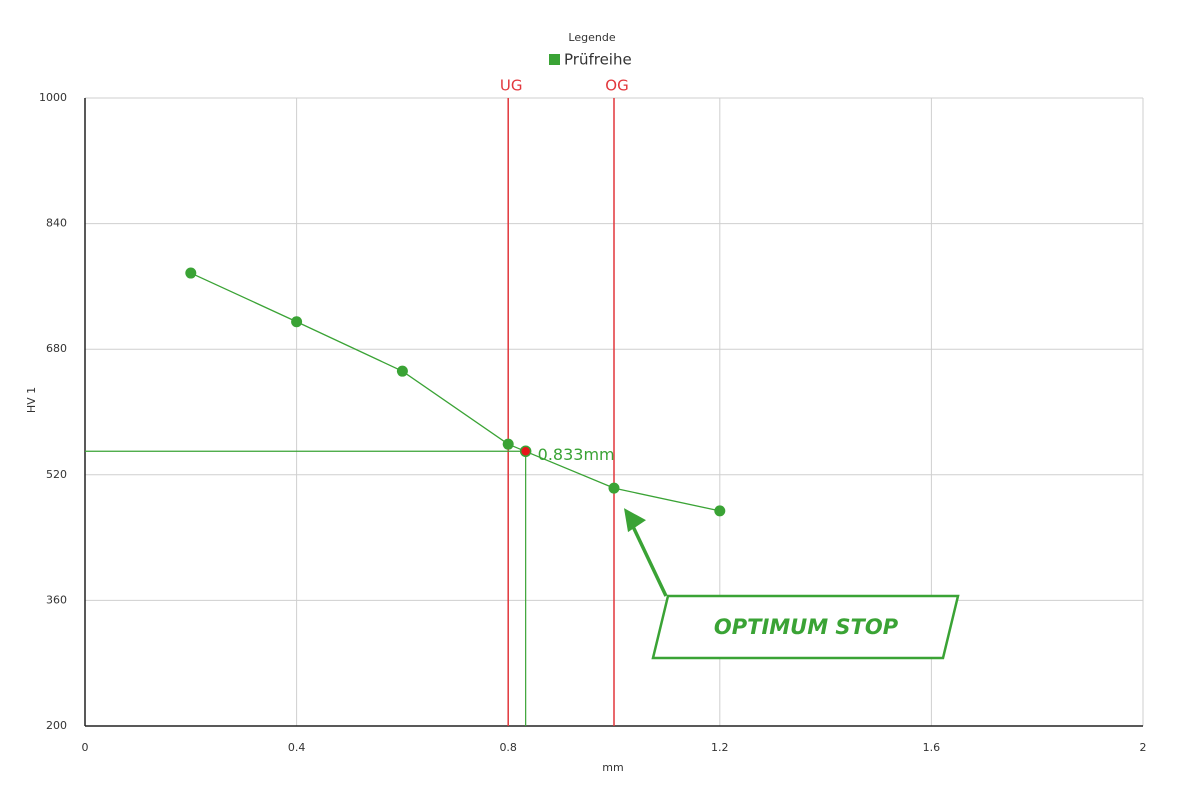  Describe the element at coordinates (53, 97) in the screenshot. I see `y-tick-label: 1000` at that location.